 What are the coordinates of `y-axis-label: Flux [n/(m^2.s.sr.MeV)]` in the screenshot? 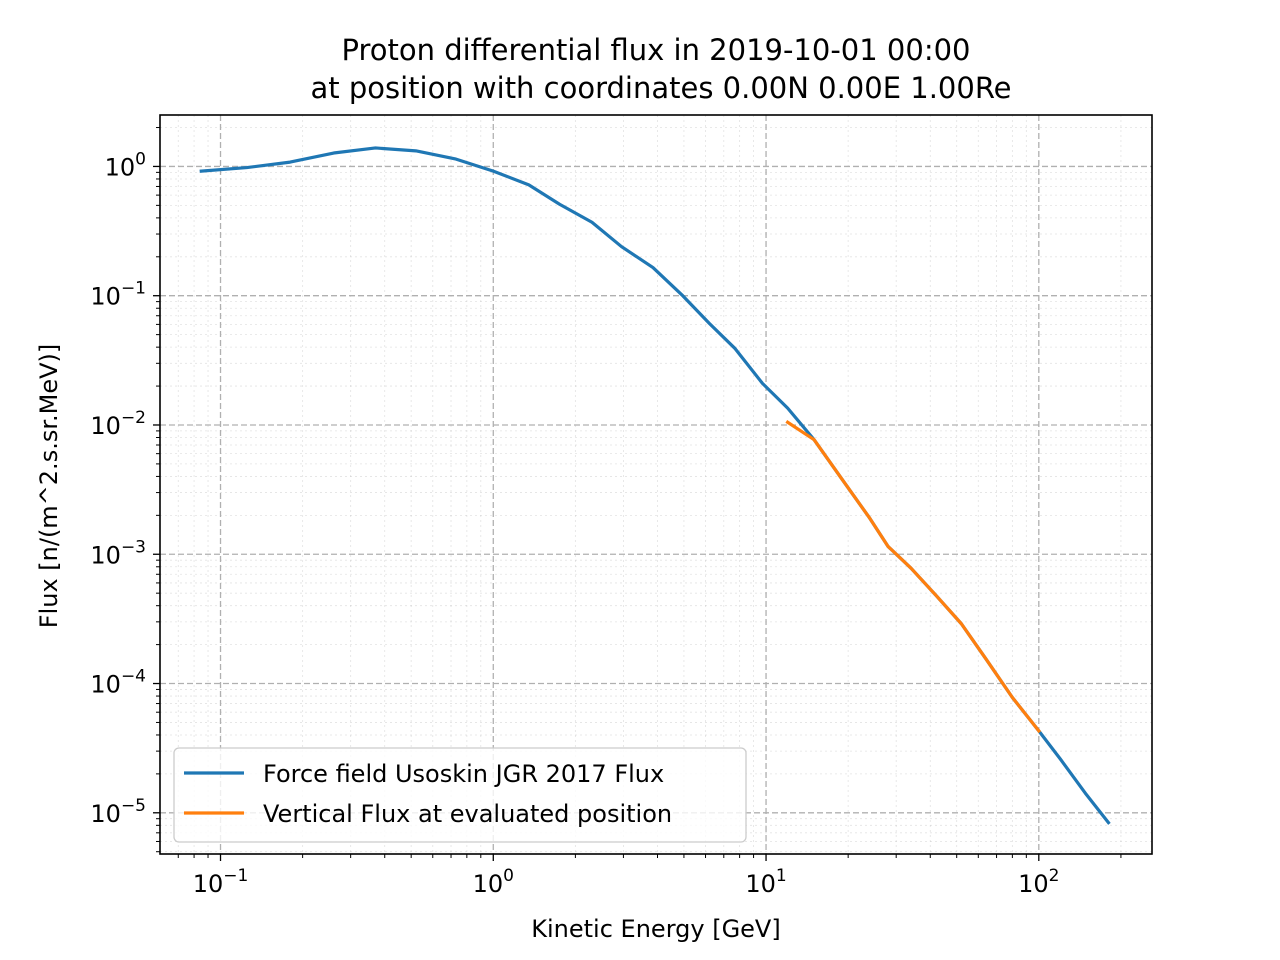 It's located at (49, 486).